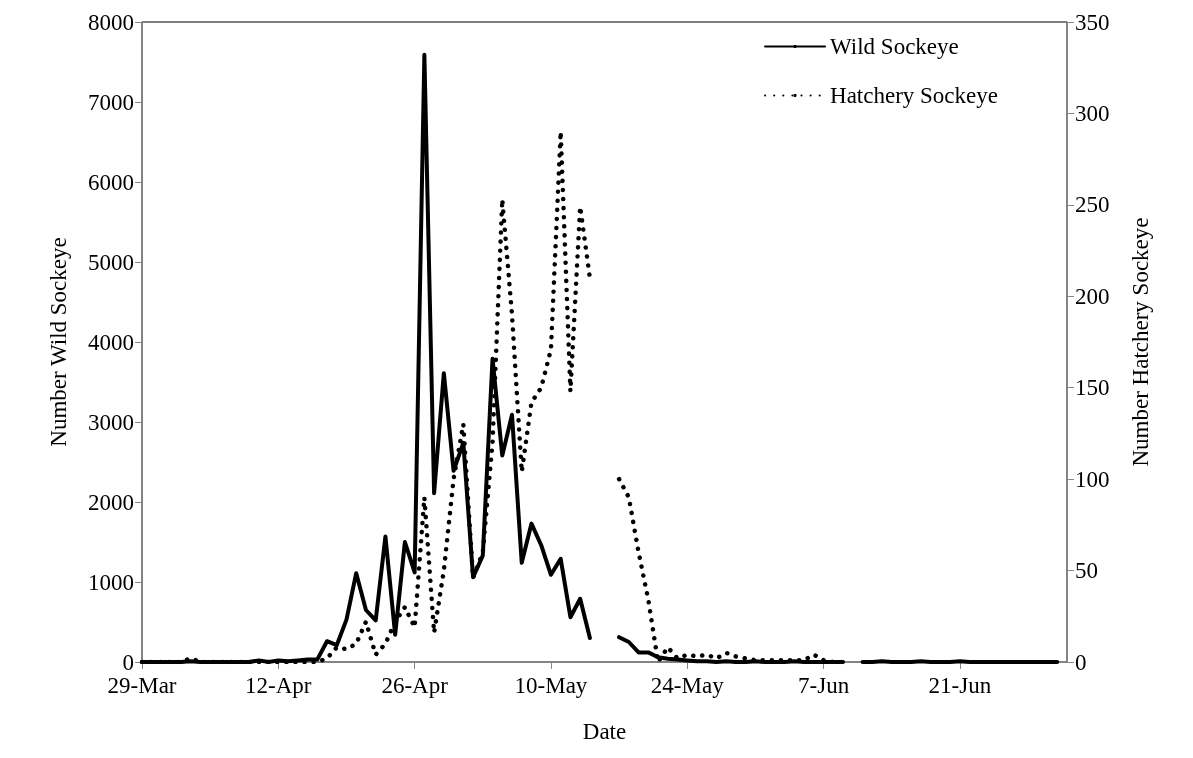 Image resolution: width=1193 pixels, height=758 pixels. What do you see at coordinates (1081, 662) in the screenshot?
I see `y2-tick-label: 0` at bounding box center [1081, 662].